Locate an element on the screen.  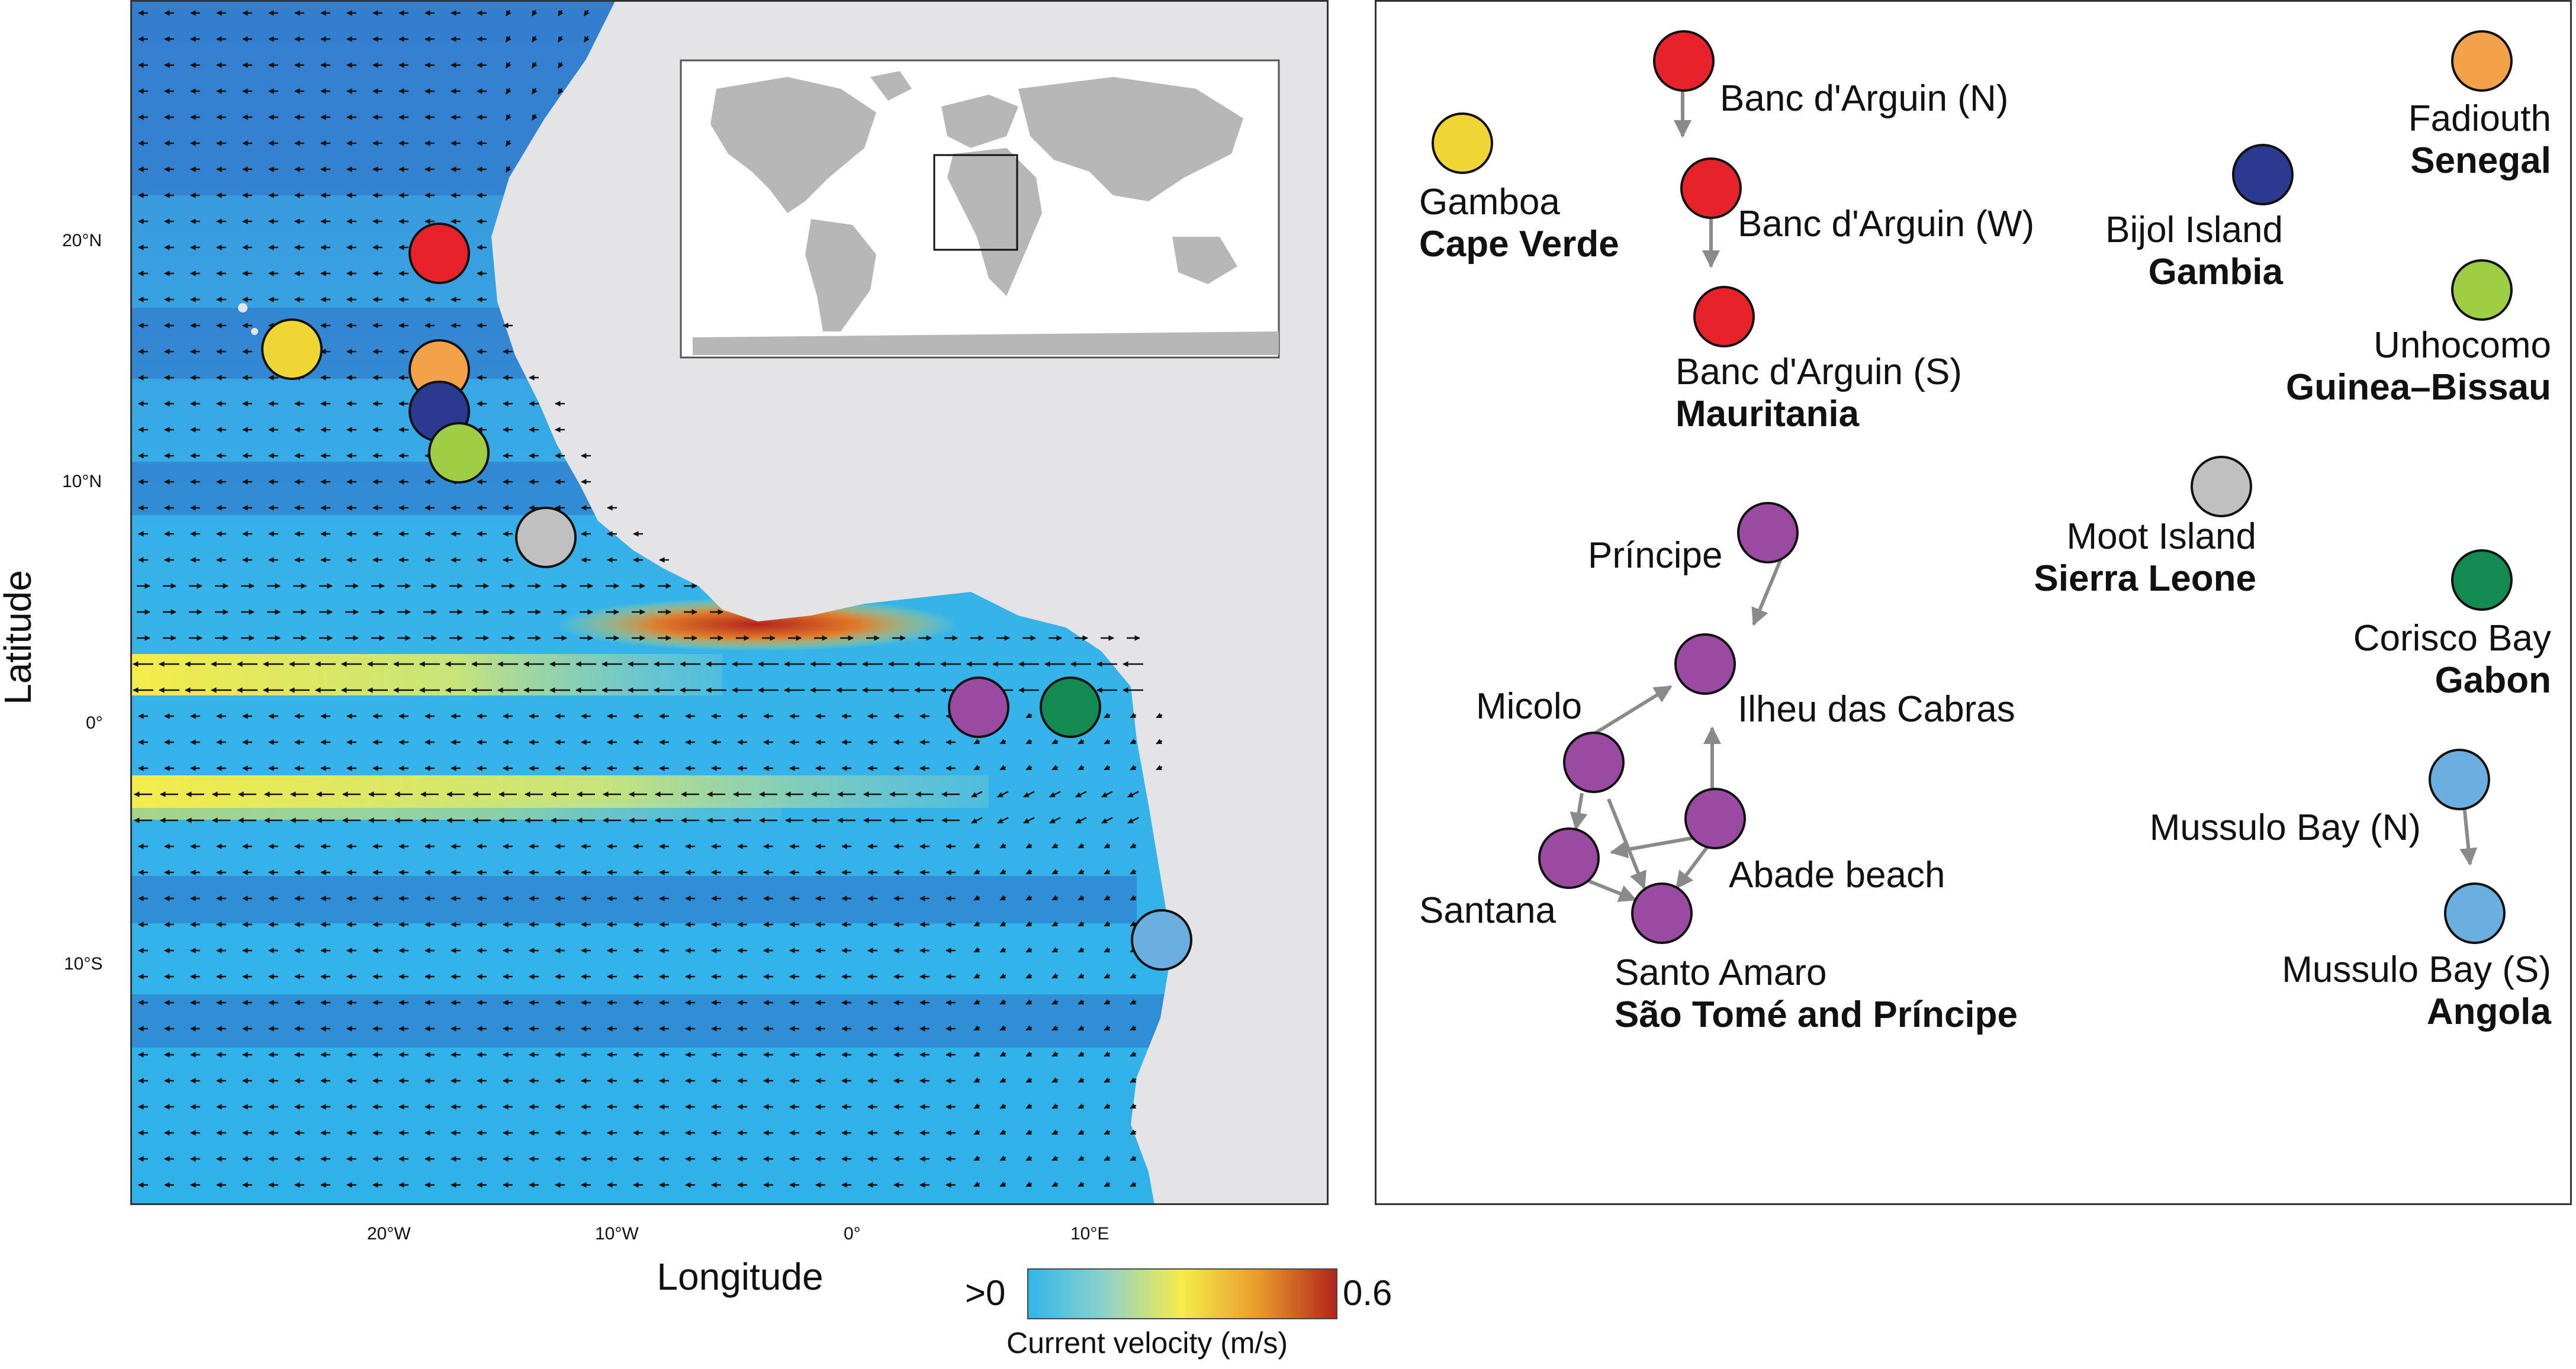
label-santo-amaro: Santo Amaro São Tomé and Príncipe is located at coordinates (1817, 994).